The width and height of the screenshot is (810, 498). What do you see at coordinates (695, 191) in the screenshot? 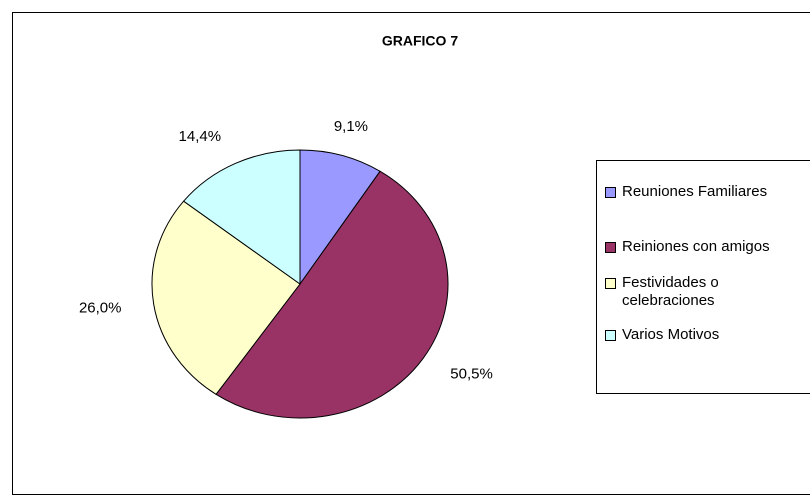
I see `legend-label: Reuniones Familiares` at bounding box center [695, 191].